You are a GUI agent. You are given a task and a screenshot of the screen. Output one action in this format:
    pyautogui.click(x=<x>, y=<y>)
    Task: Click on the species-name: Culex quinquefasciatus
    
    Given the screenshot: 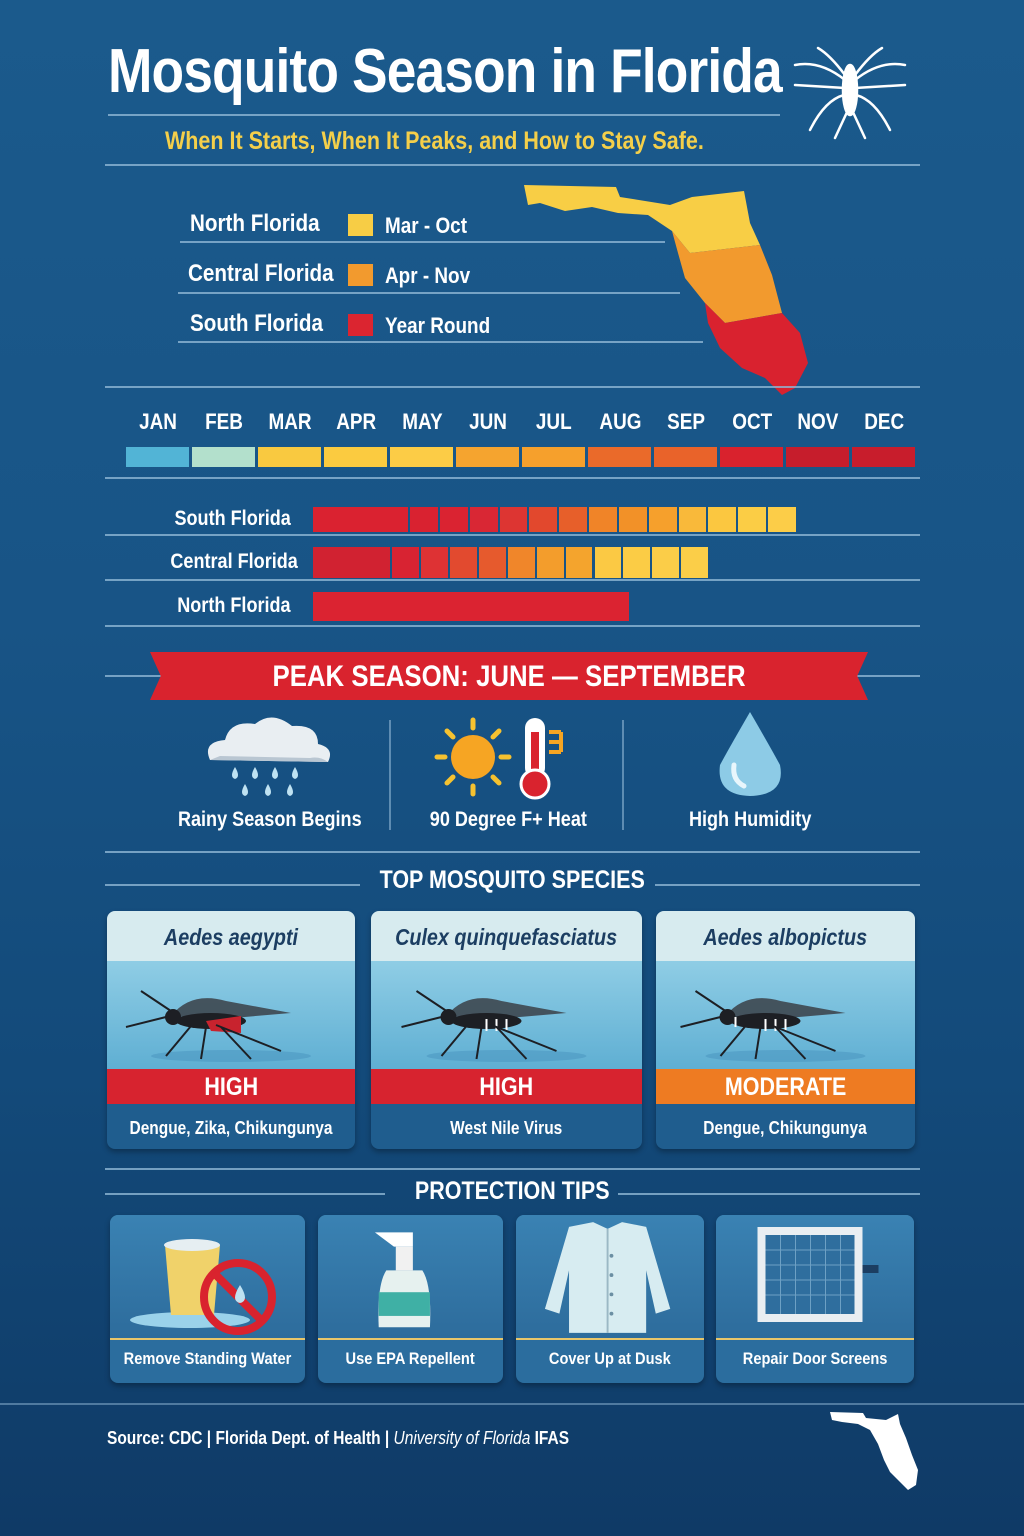 What is the action you would take?
    pyautogui.click(x=506, y=936)
    